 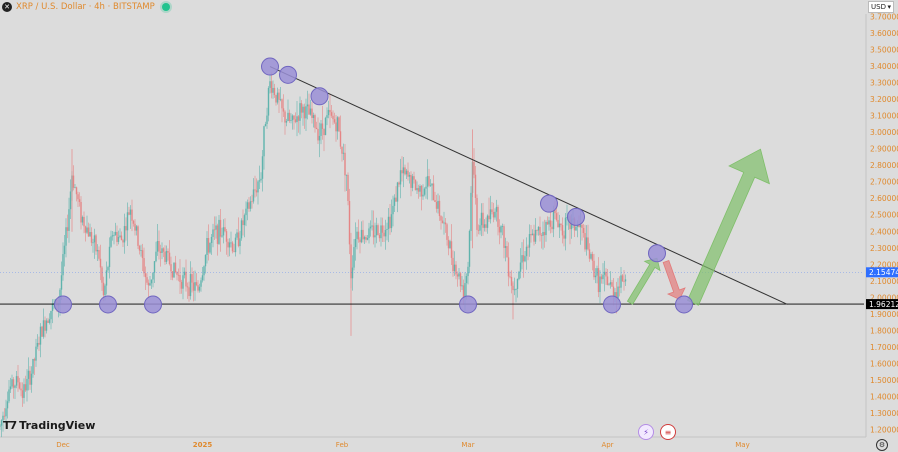 I want to click on x-logo-icon: ✕, so click(x=7, y=7).